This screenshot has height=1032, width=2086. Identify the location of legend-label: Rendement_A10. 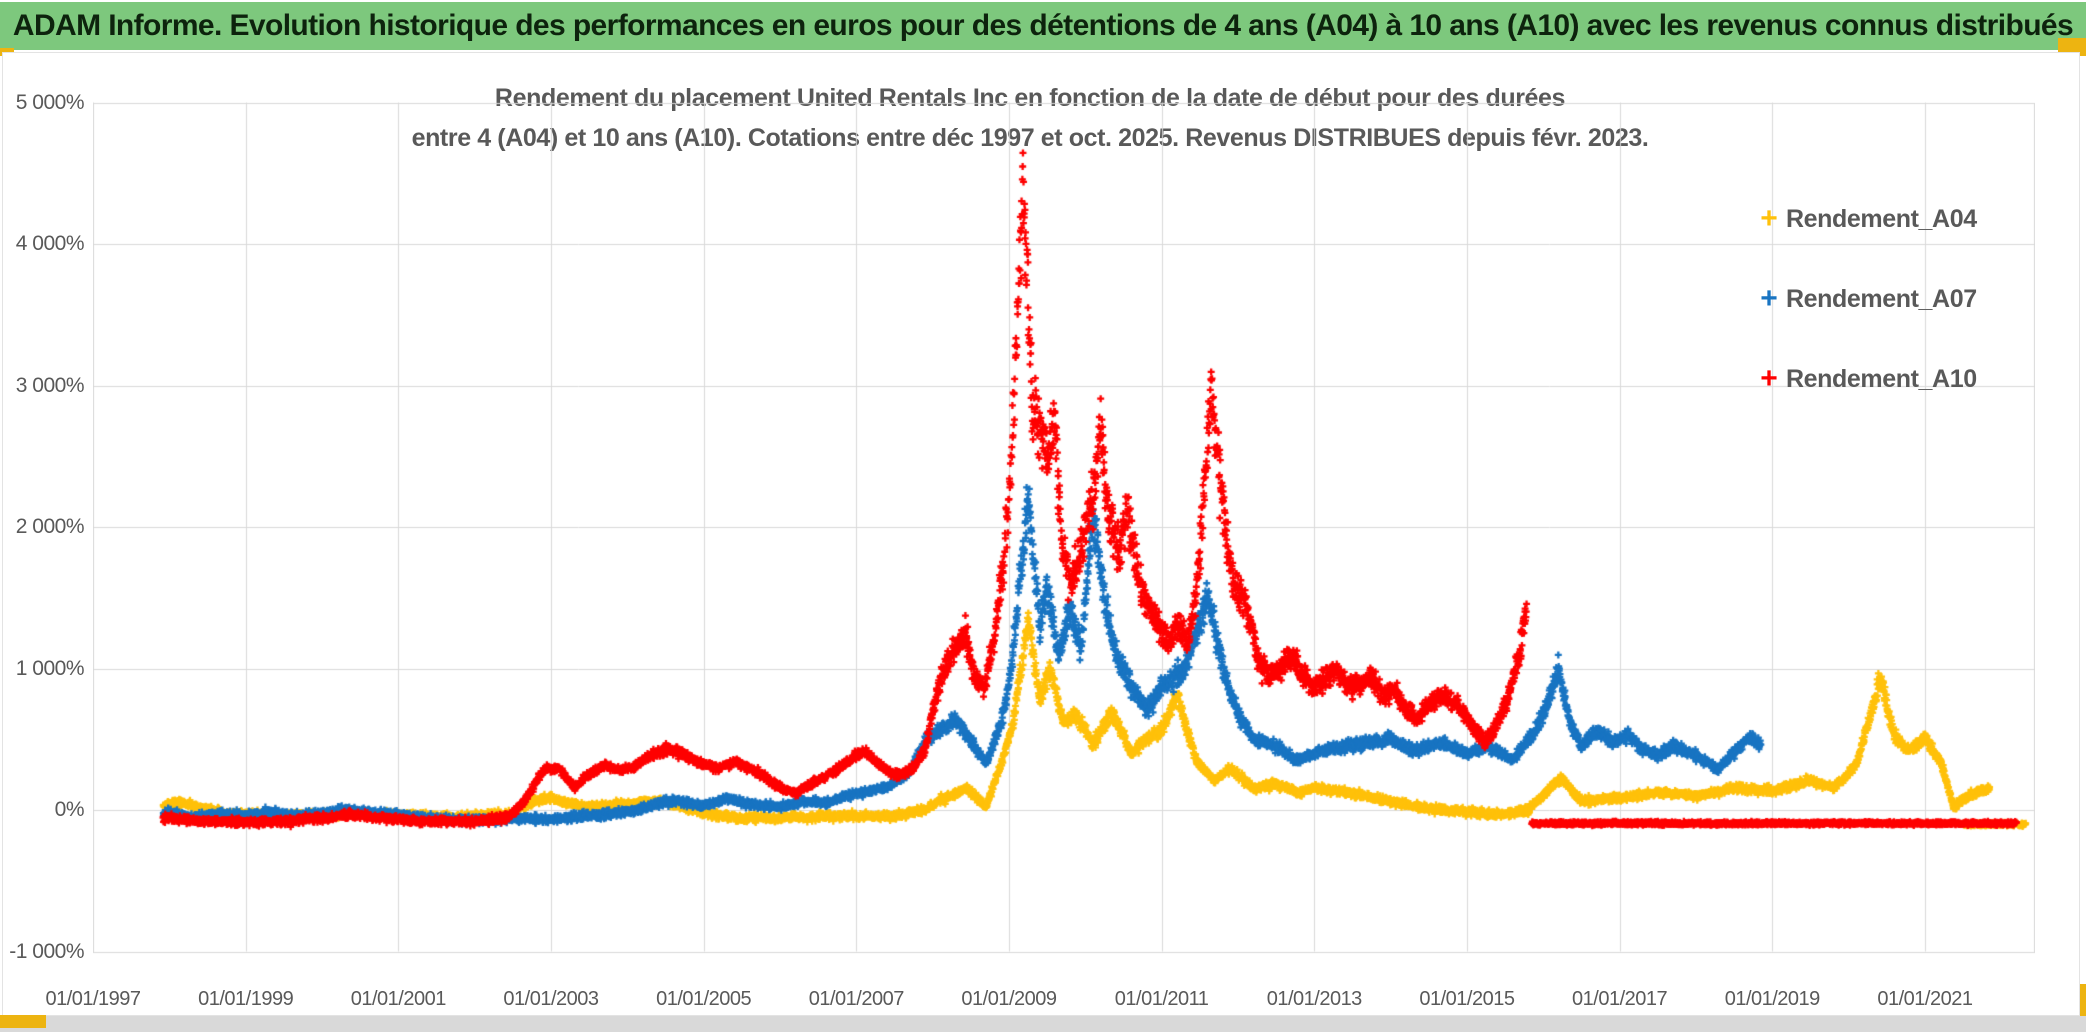
(1881, 378).